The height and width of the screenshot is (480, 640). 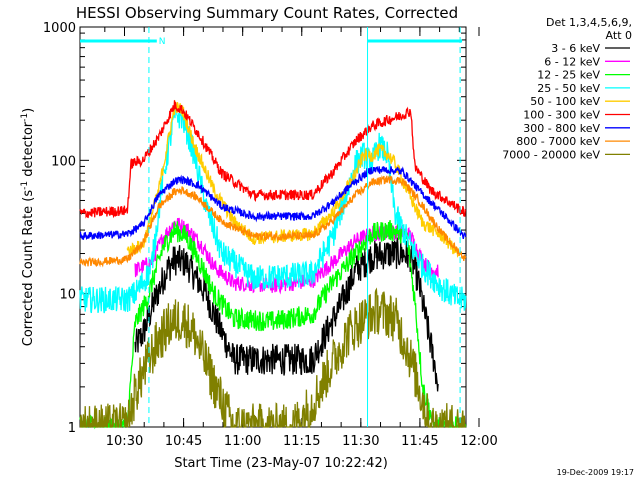 I want to click on legend-label-6-12-kev: 6 - 12 keV, so click(x=572, y=61).